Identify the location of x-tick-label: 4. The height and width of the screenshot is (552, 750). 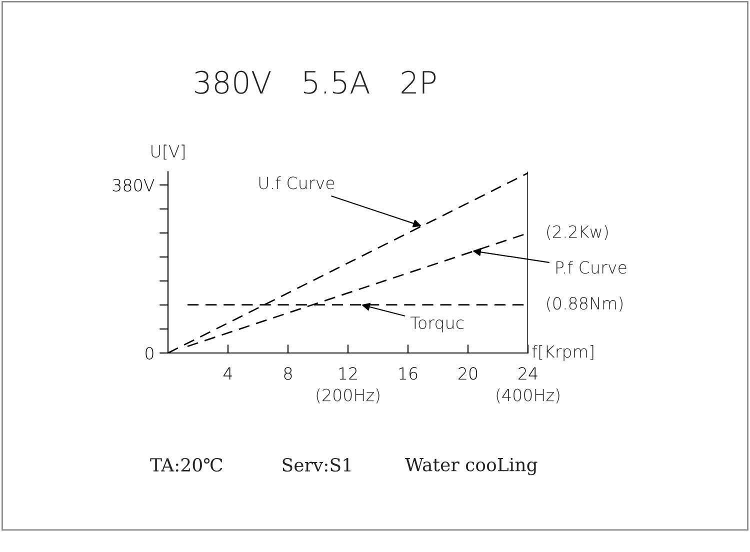
(228, 373).